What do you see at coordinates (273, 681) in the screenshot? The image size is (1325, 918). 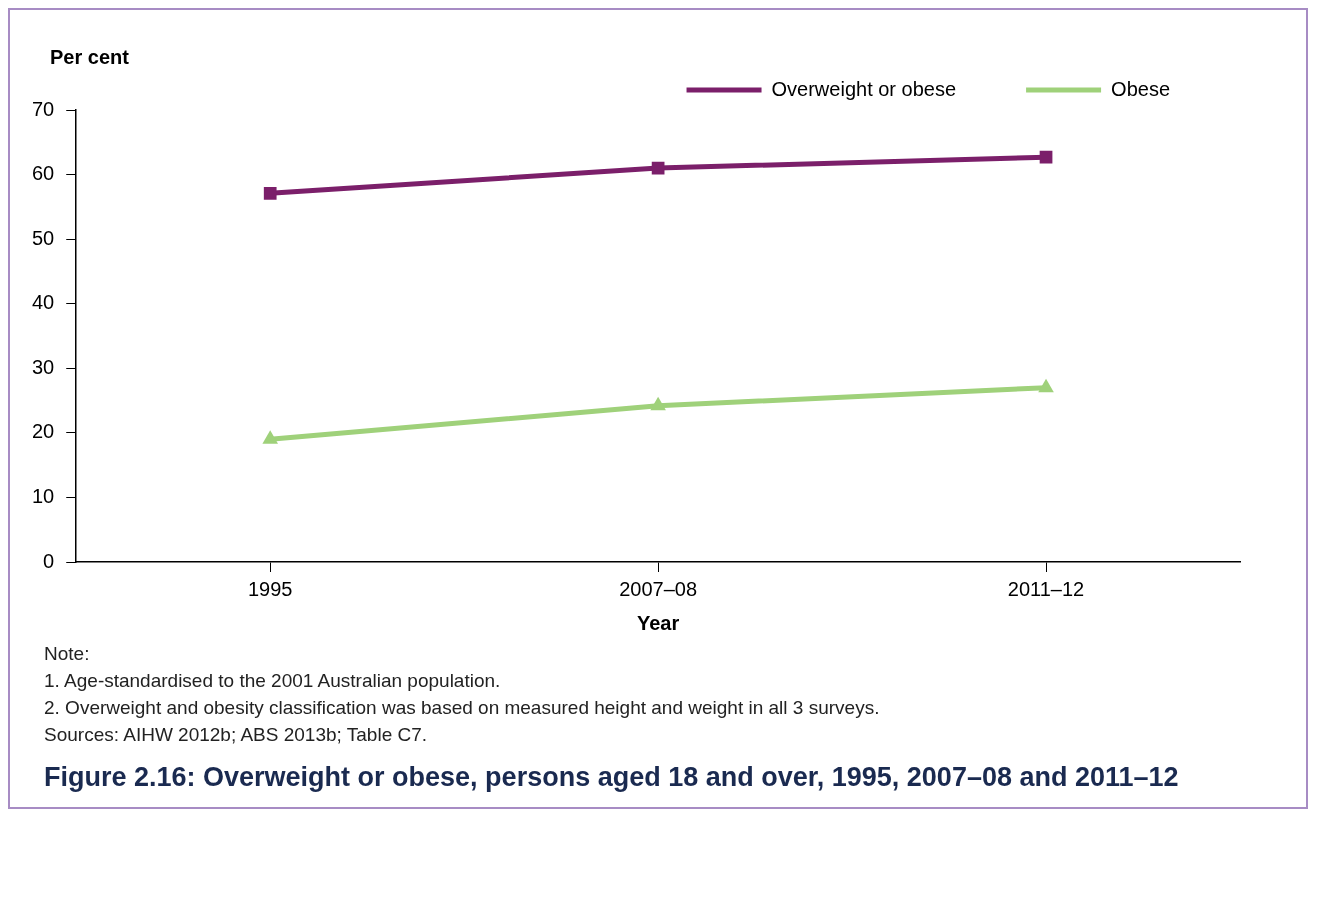 I see `text: 1. Age-standardised to the 2001 Australian population.` at bounding box center [273, 681].